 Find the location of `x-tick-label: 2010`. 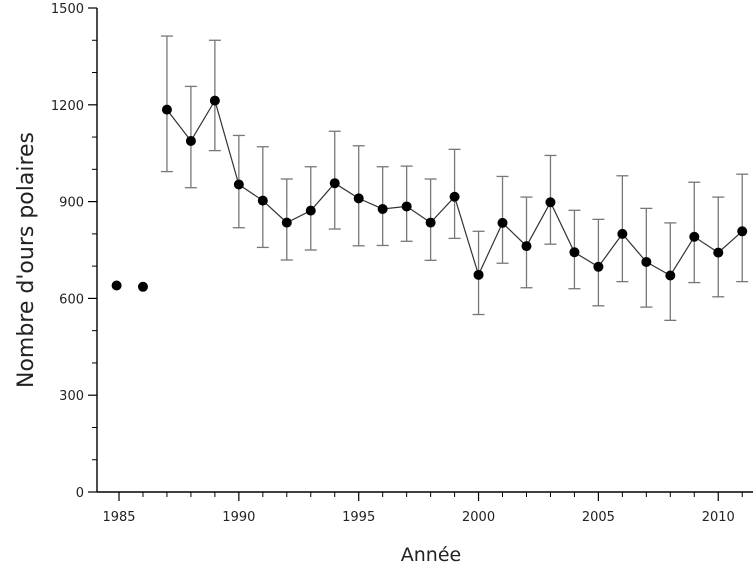

x-tick-label: 2010 is located at coordinates (718, 517).